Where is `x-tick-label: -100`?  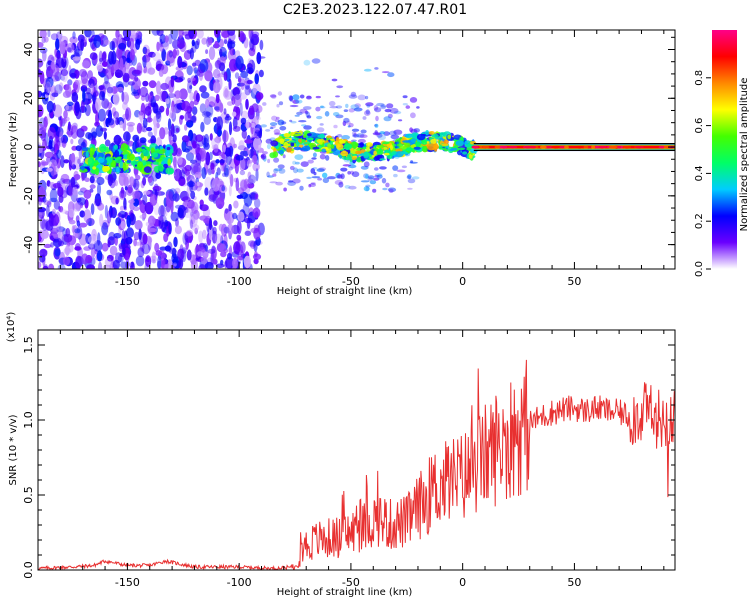
x-tick-label: -100 is located at coordinates (239, 281).